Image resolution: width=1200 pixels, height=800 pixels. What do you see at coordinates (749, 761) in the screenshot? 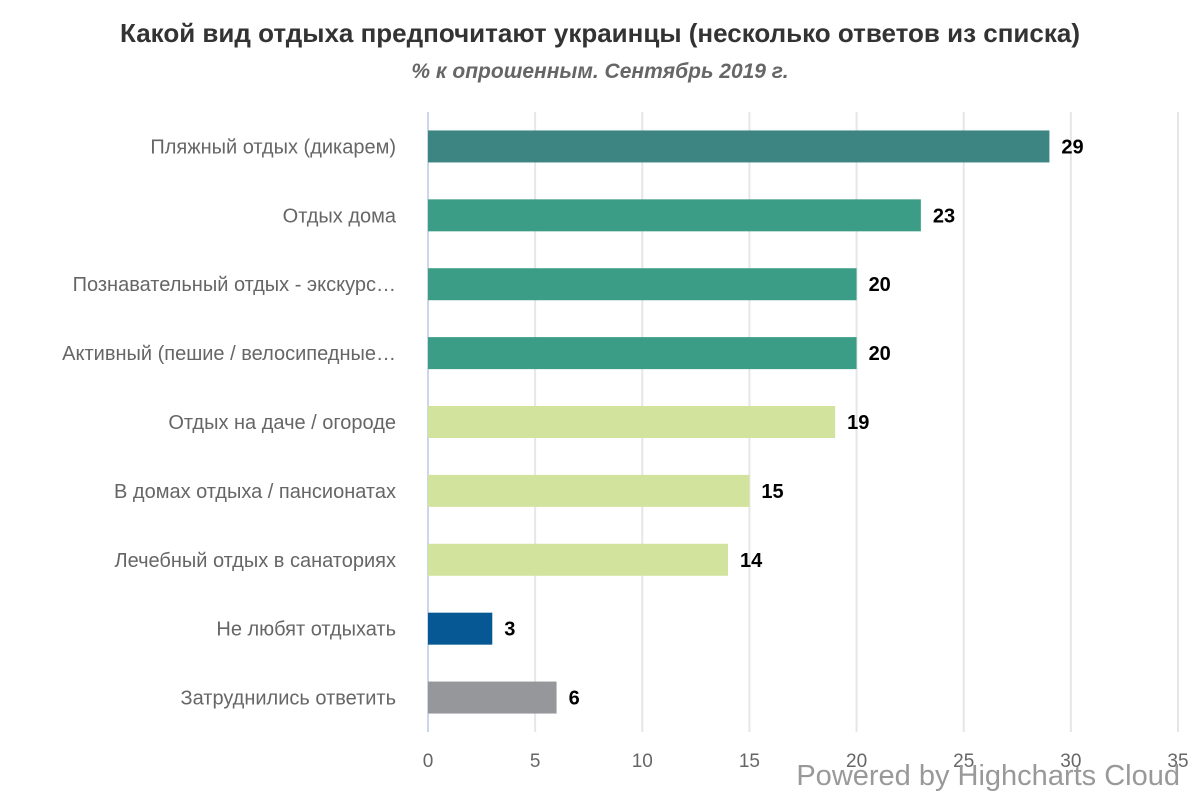
I see `x-tick-label: 15` at bounding box center [749, 761].